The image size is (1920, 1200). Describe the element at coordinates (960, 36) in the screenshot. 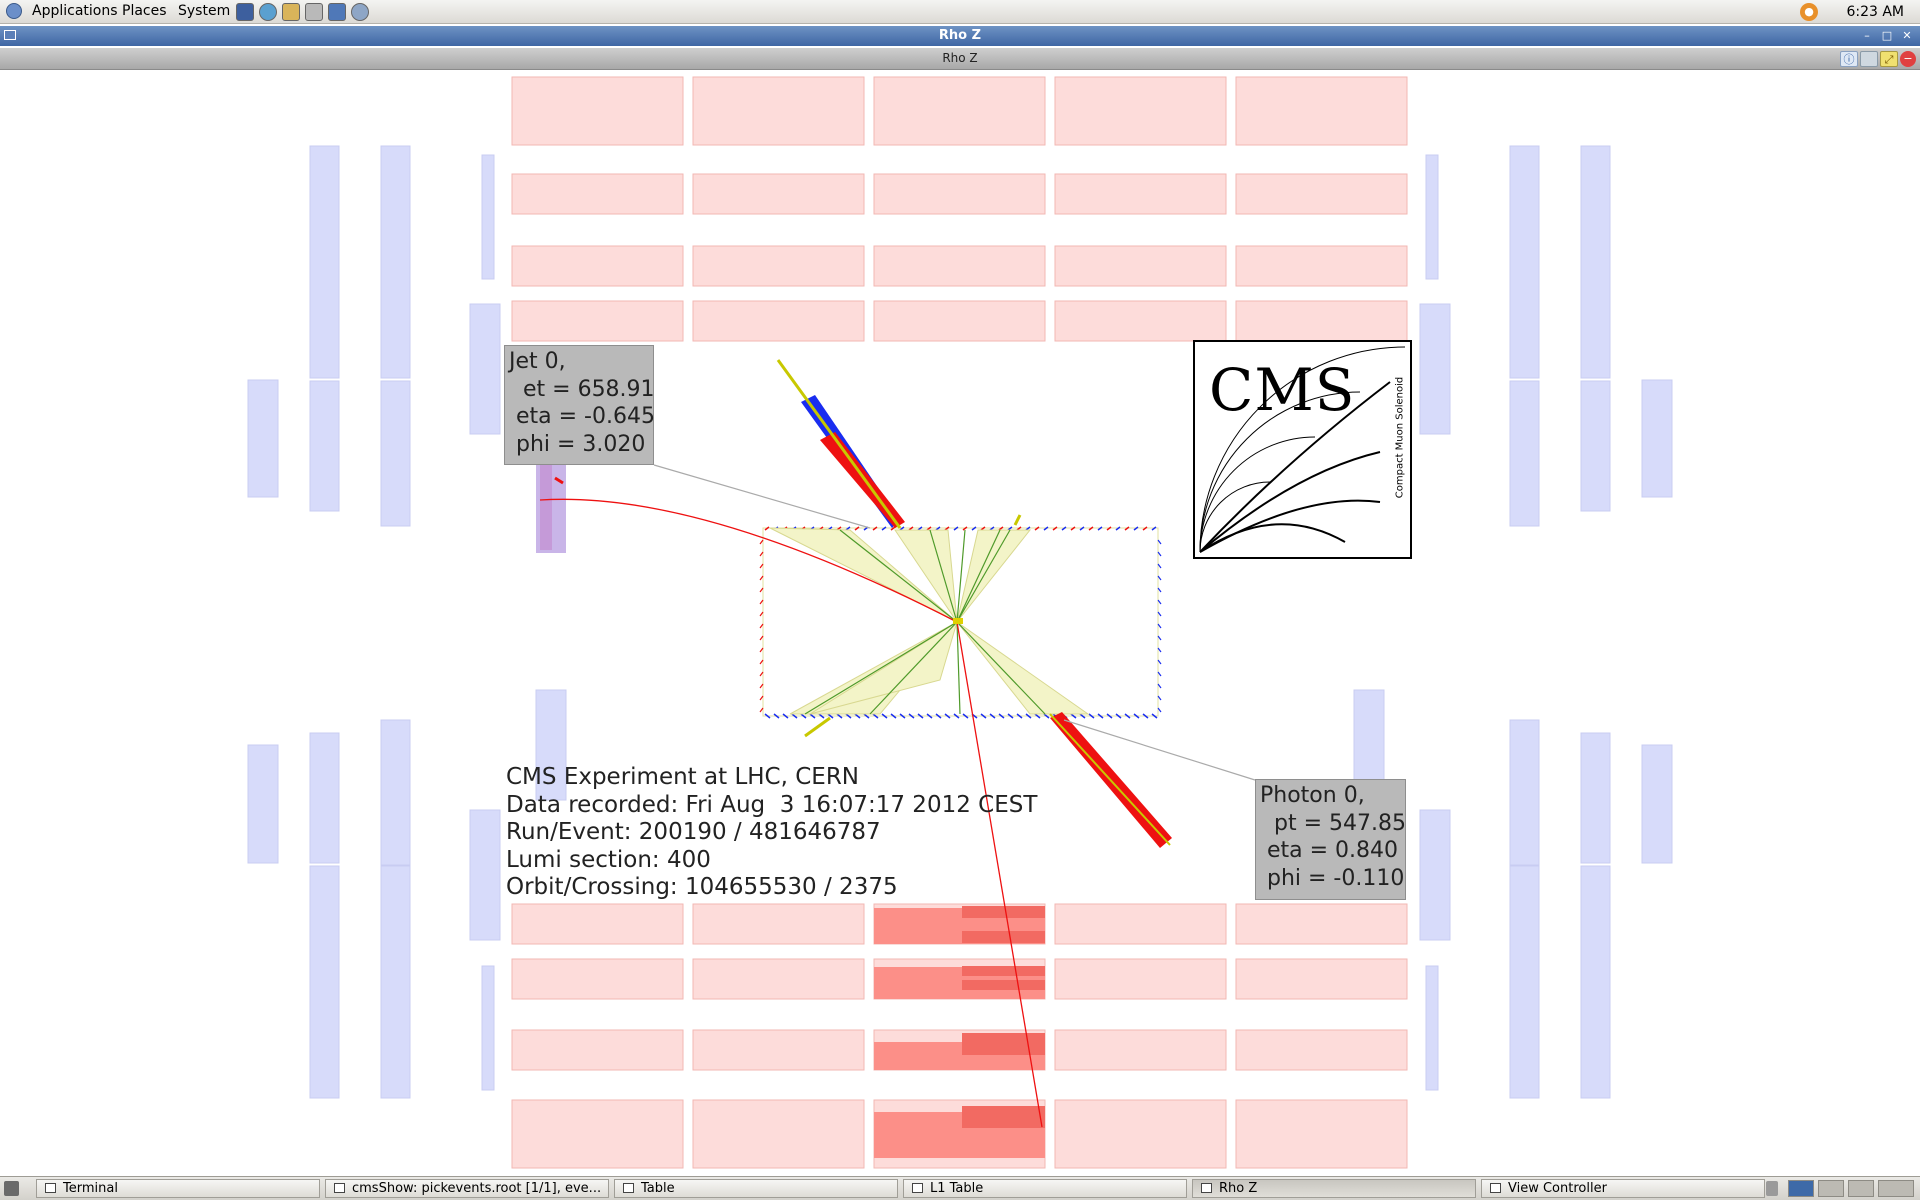

I see `window-titlebar: Rho Z – □ ✕` at that location.